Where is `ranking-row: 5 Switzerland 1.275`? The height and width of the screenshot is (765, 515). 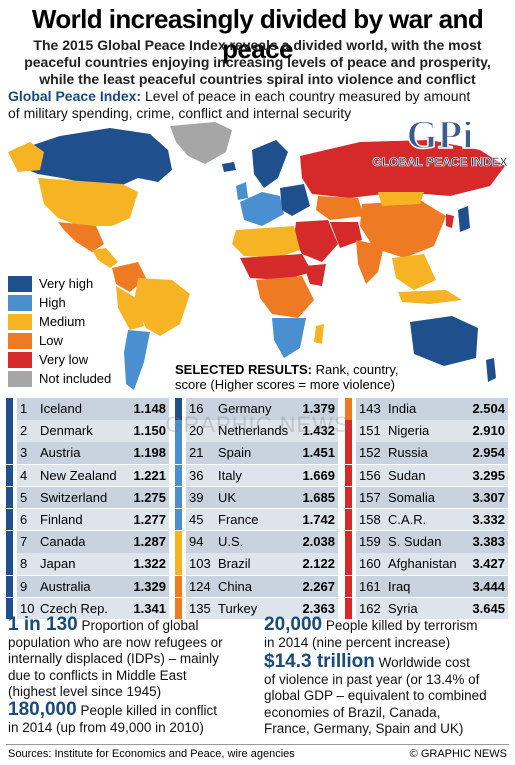
ranking-row: 5 Switzerland 1.275 is located at coordinates (87, 497).